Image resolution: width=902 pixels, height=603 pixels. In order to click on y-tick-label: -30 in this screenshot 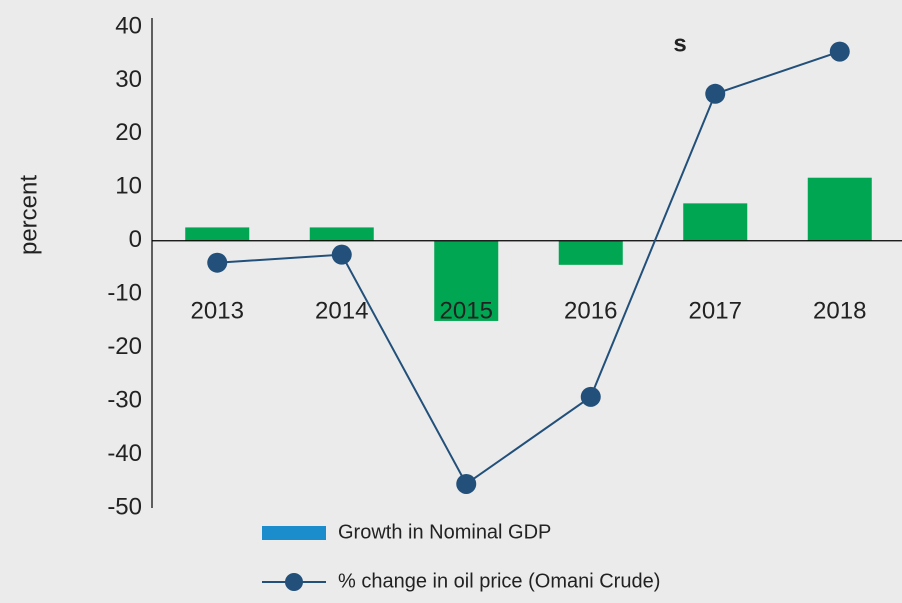, I will do `click(124, 399)`.